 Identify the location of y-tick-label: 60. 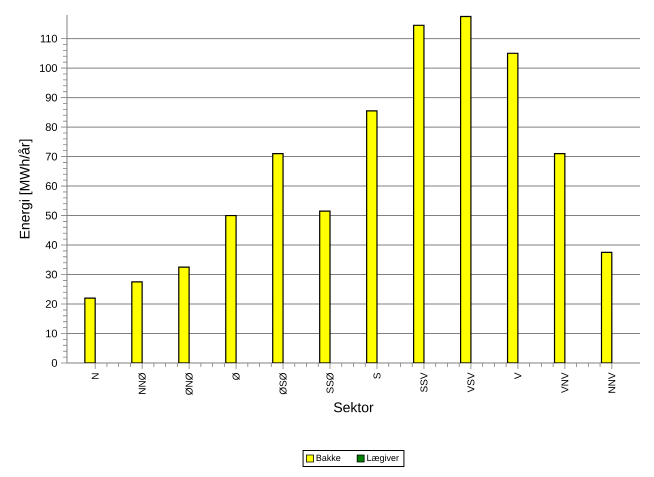
(52, 186).